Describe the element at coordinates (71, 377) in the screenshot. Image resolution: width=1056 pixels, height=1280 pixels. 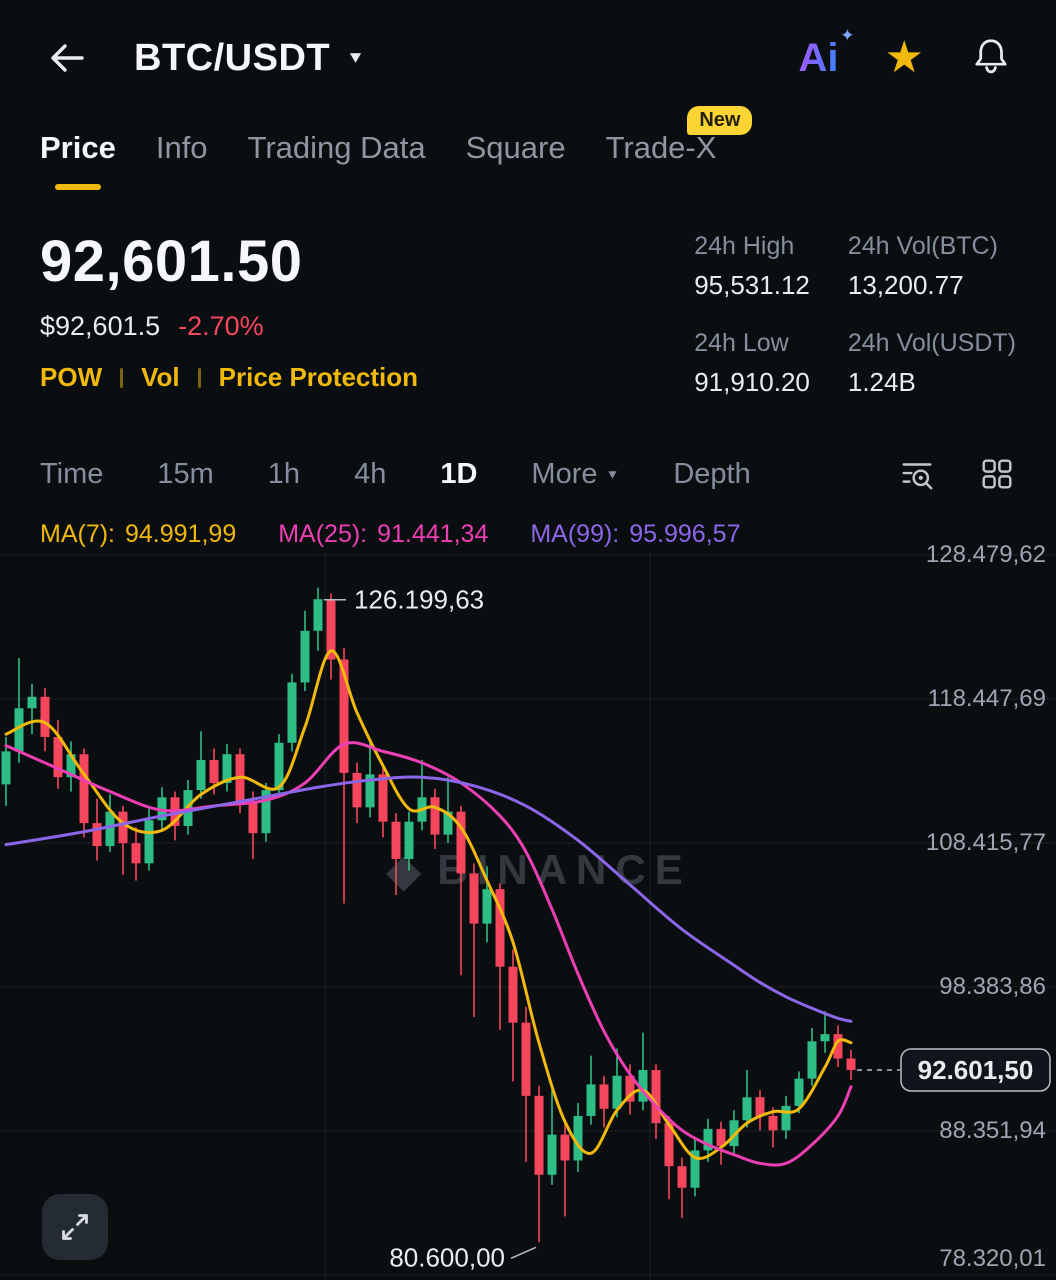
I see `tag-pow: POW` at that location.